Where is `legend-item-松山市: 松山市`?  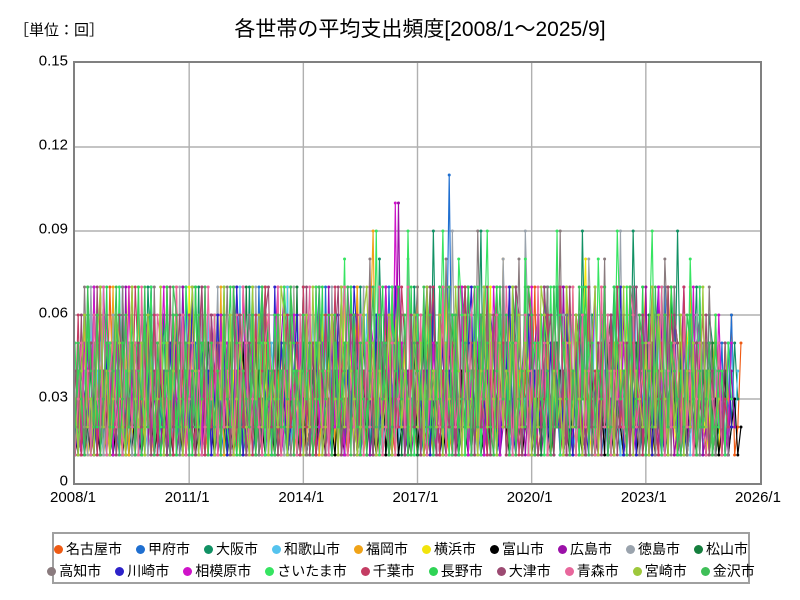 legend-item-松山市: 松山市 is located at coordinates (721, 549).